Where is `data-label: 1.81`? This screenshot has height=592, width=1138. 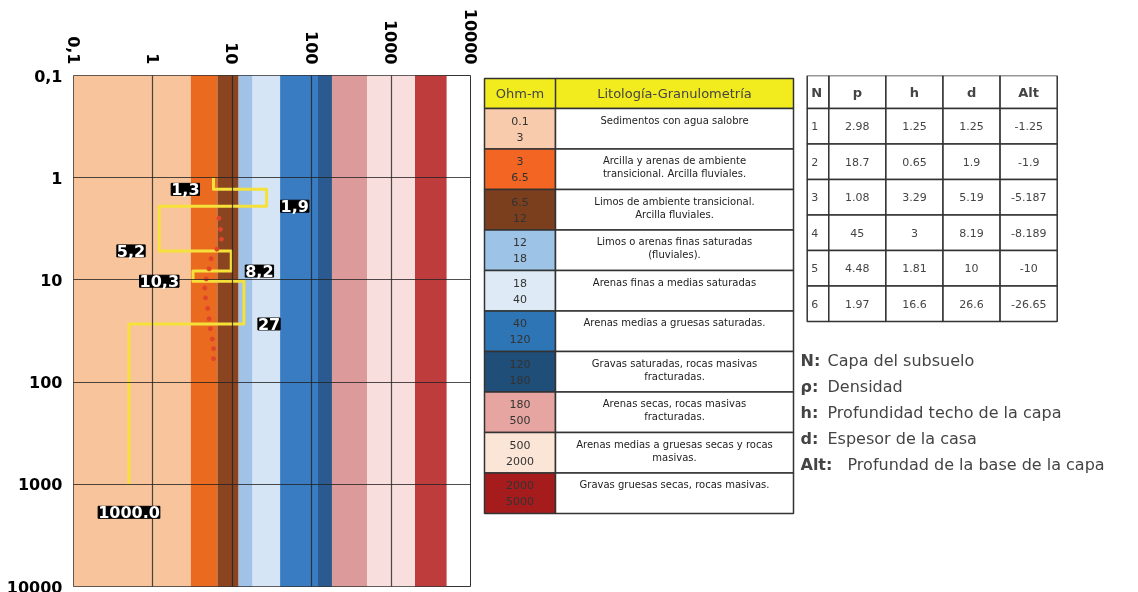 data-label: 1.81 is located at coordinates (914, 269).